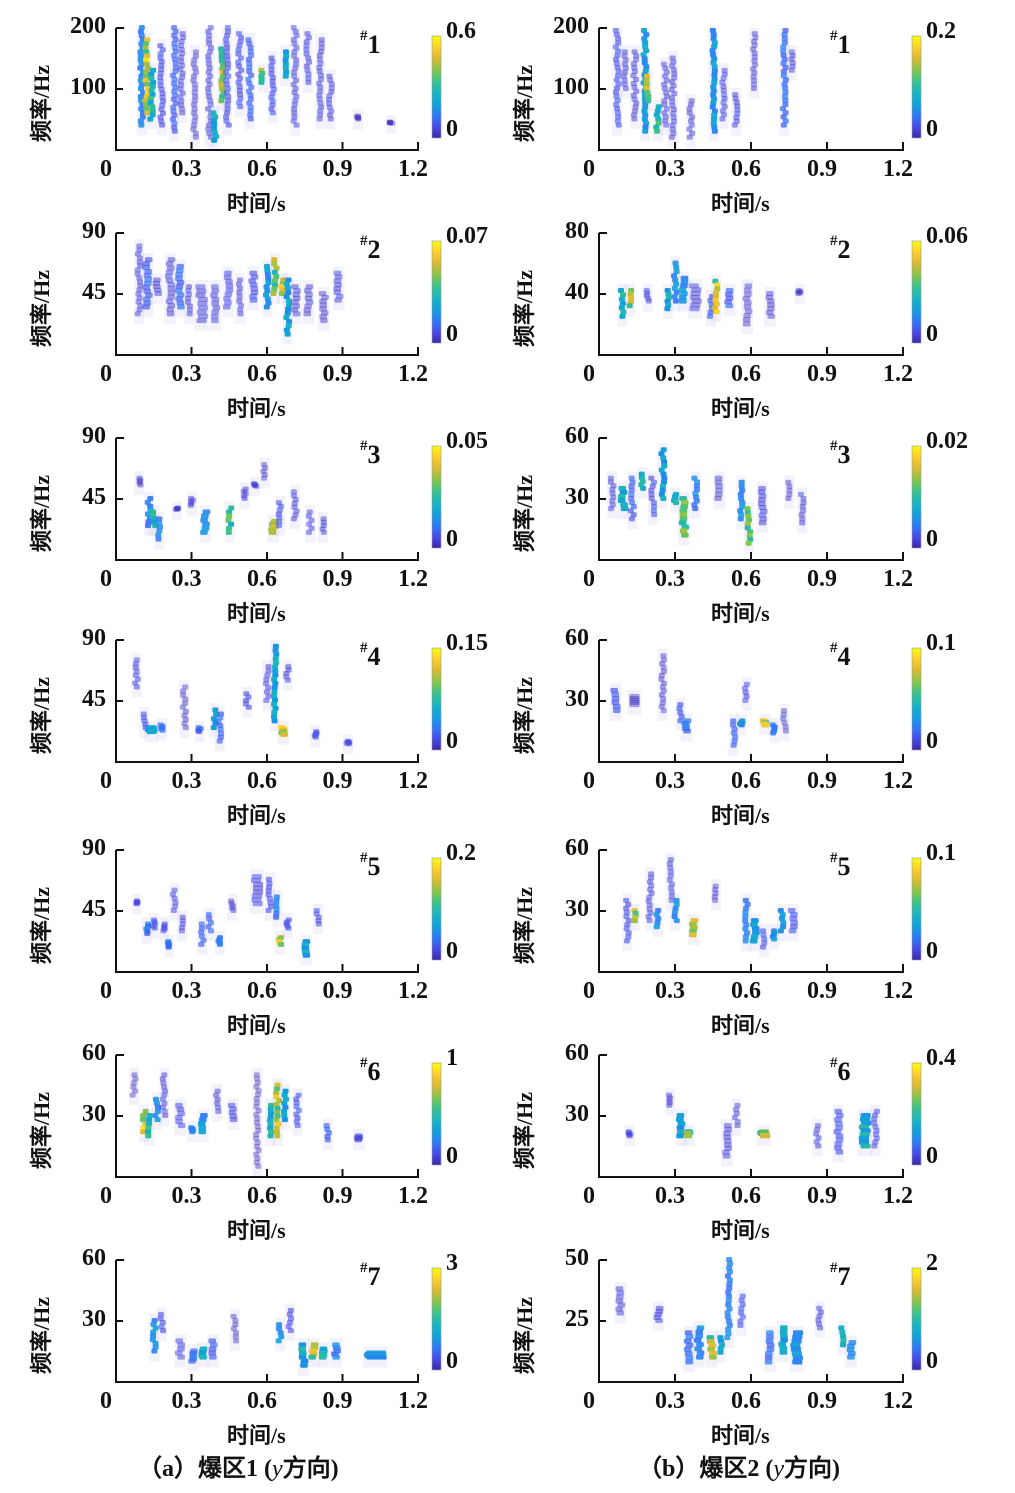  What do you see at coordinates (524, 1335) in the screenshot?
I see `y-axis-label: 频率/Hz` at bounding box center [524, 1335].